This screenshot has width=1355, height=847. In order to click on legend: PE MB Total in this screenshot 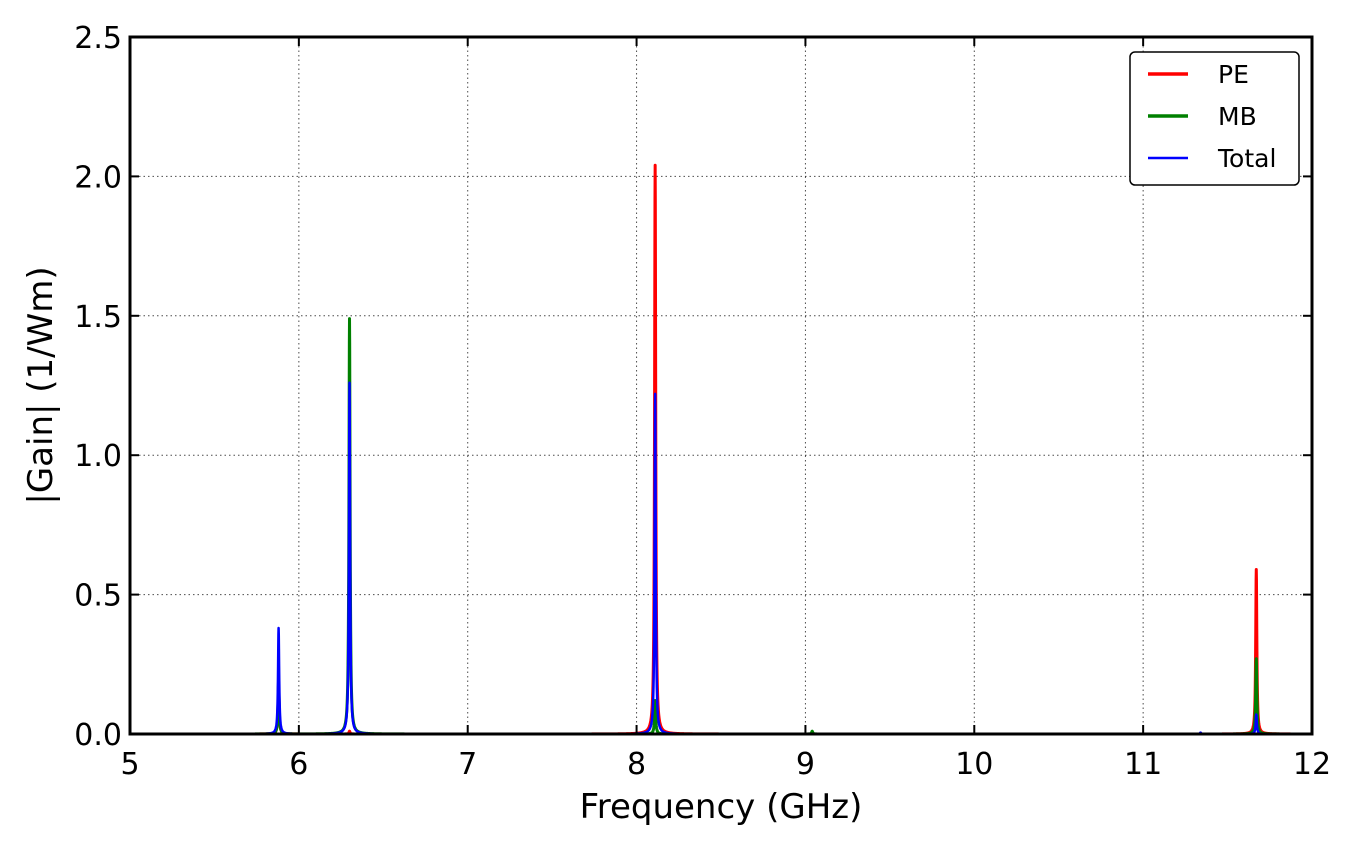, I will do `click(1214, 118)`.